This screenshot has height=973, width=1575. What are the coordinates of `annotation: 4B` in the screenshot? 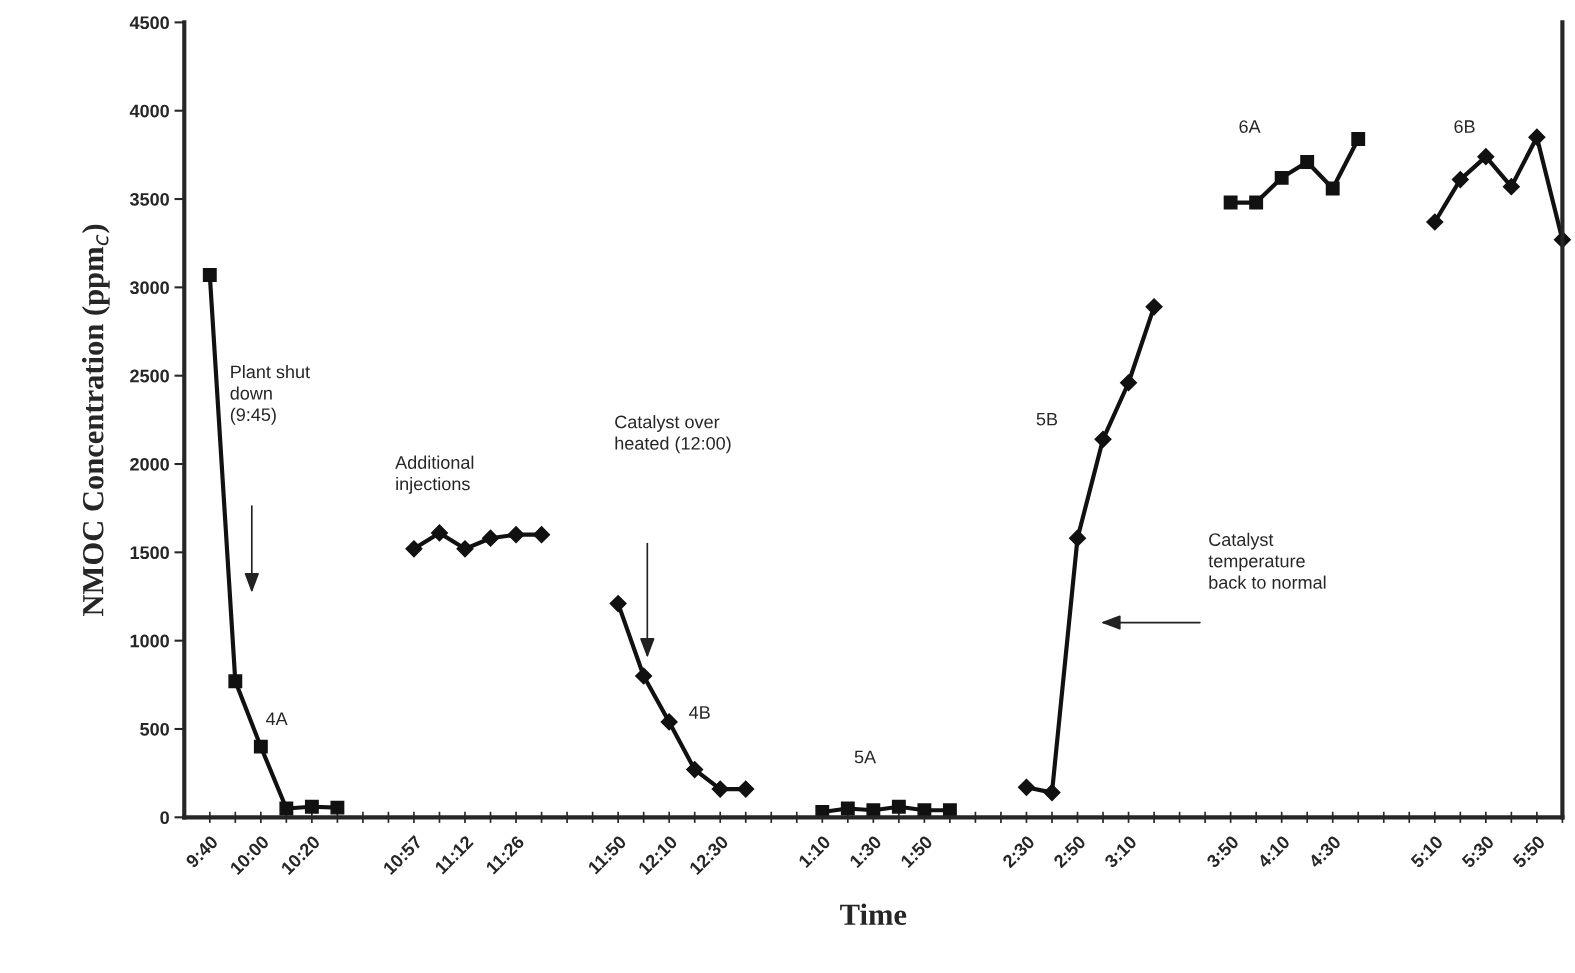 It's located at (699, 712).